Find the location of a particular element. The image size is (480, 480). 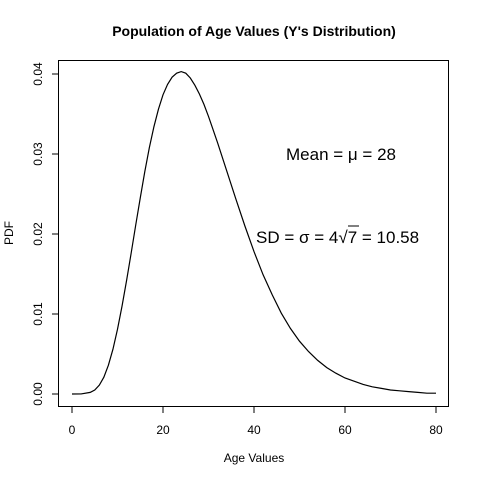

y-tick-label: 0.04 is located at coordinates (38, 74).